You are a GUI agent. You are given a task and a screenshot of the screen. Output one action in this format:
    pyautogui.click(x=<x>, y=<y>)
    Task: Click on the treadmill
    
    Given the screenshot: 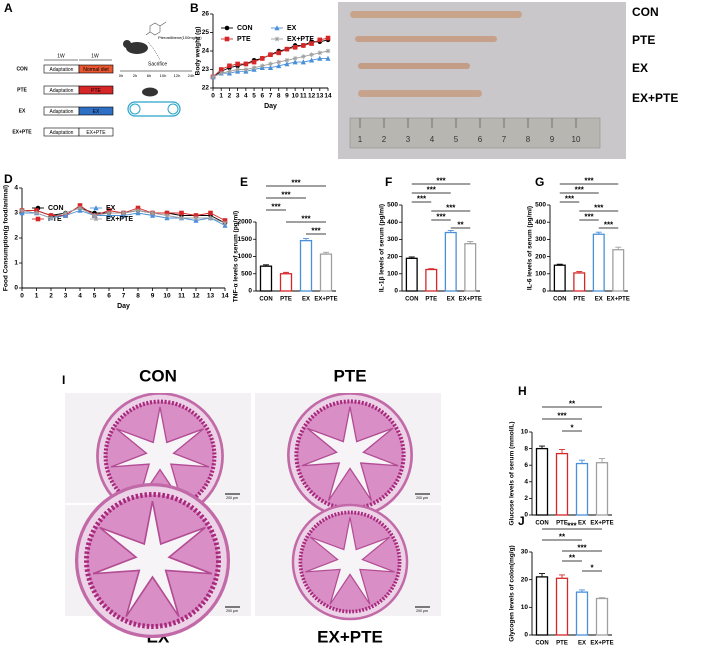 What is the action you would take?
    pyautogui.click(x=173, y=109)
    